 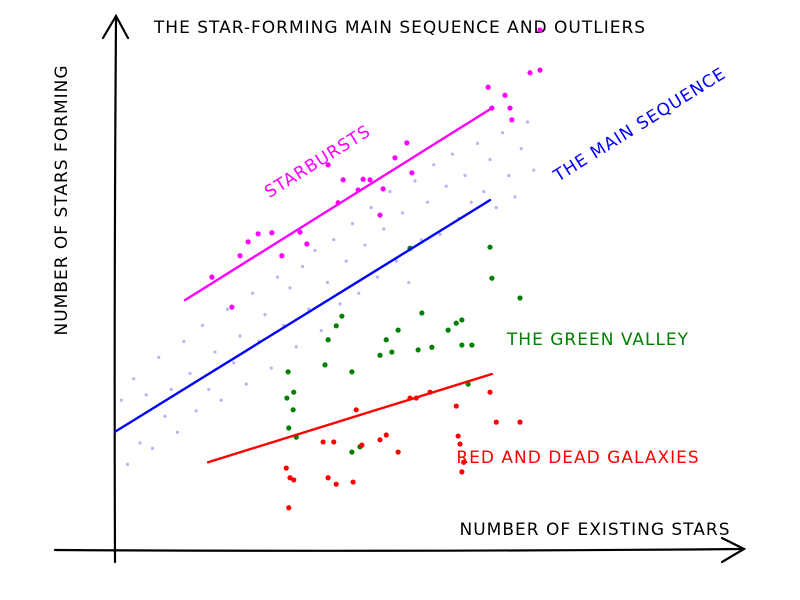 I want to click on y-axis-label: NUMBER OF STARS FORMING, so click(x=62, y=199).